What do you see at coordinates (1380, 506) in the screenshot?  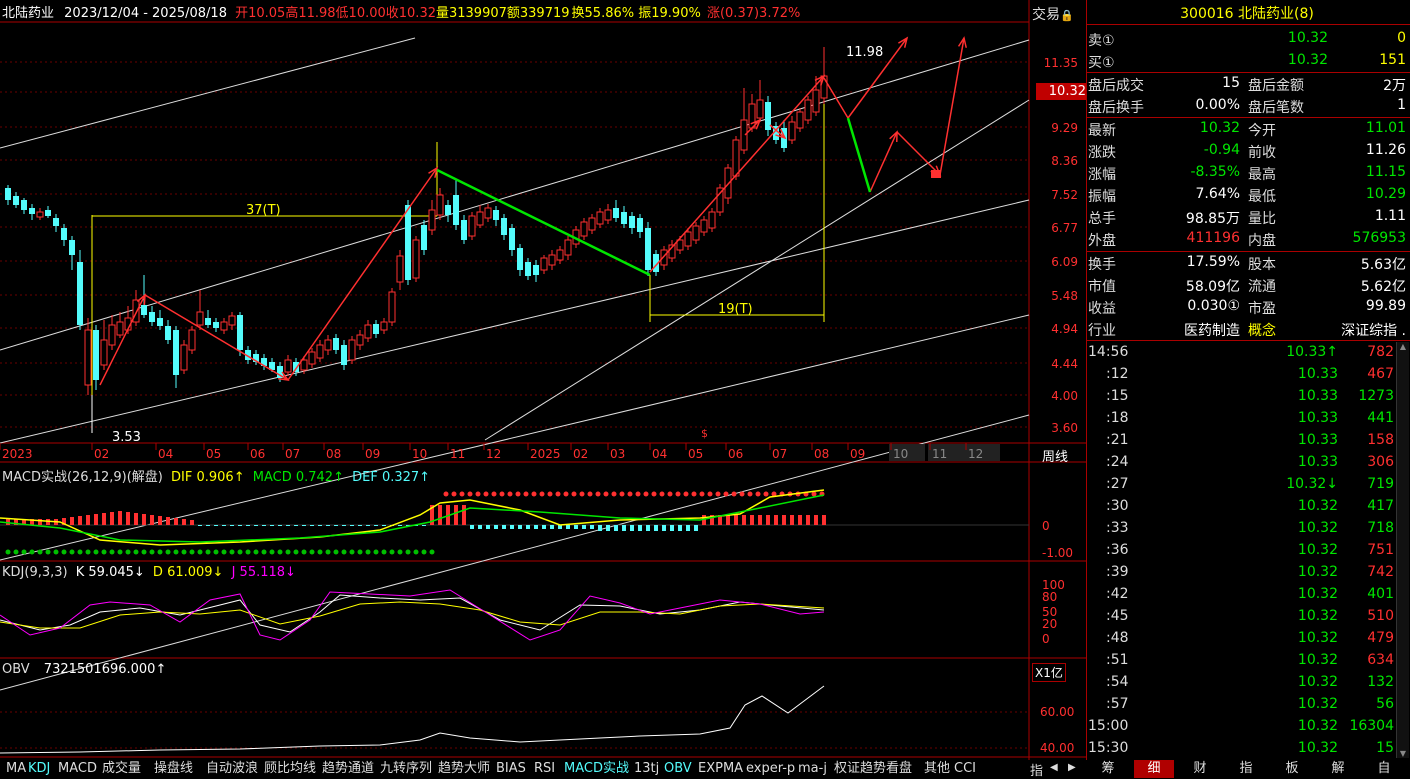 I see `tick-volume: 417` at bounding box center [1380, 506].